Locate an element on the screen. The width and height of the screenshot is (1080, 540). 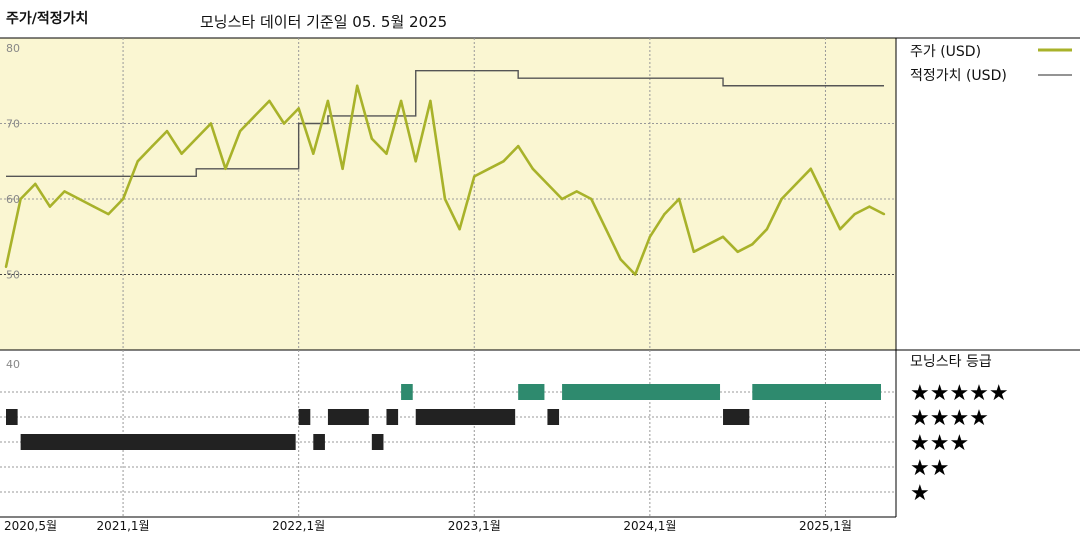
legend-price-label: 주가 (USD) is located at coordinates (945, 52).